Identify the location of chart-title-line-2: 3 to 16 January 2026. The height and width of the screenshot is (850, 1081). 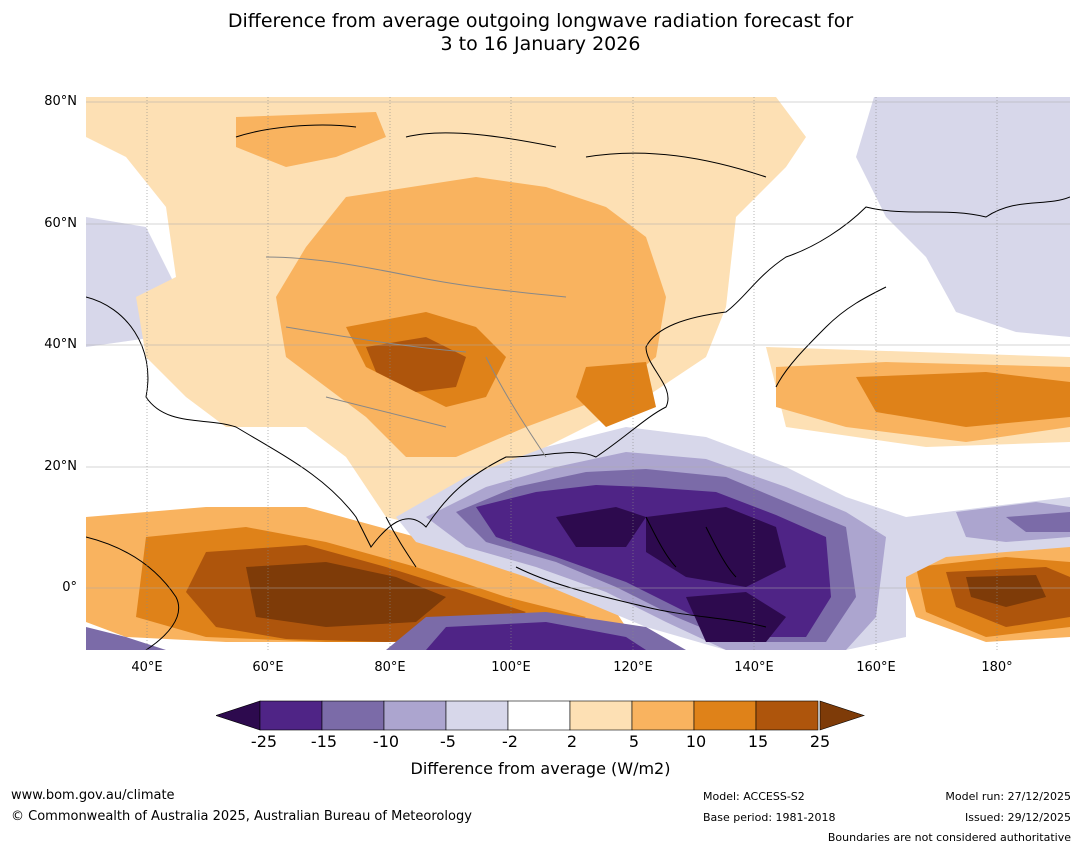
(540, 44).